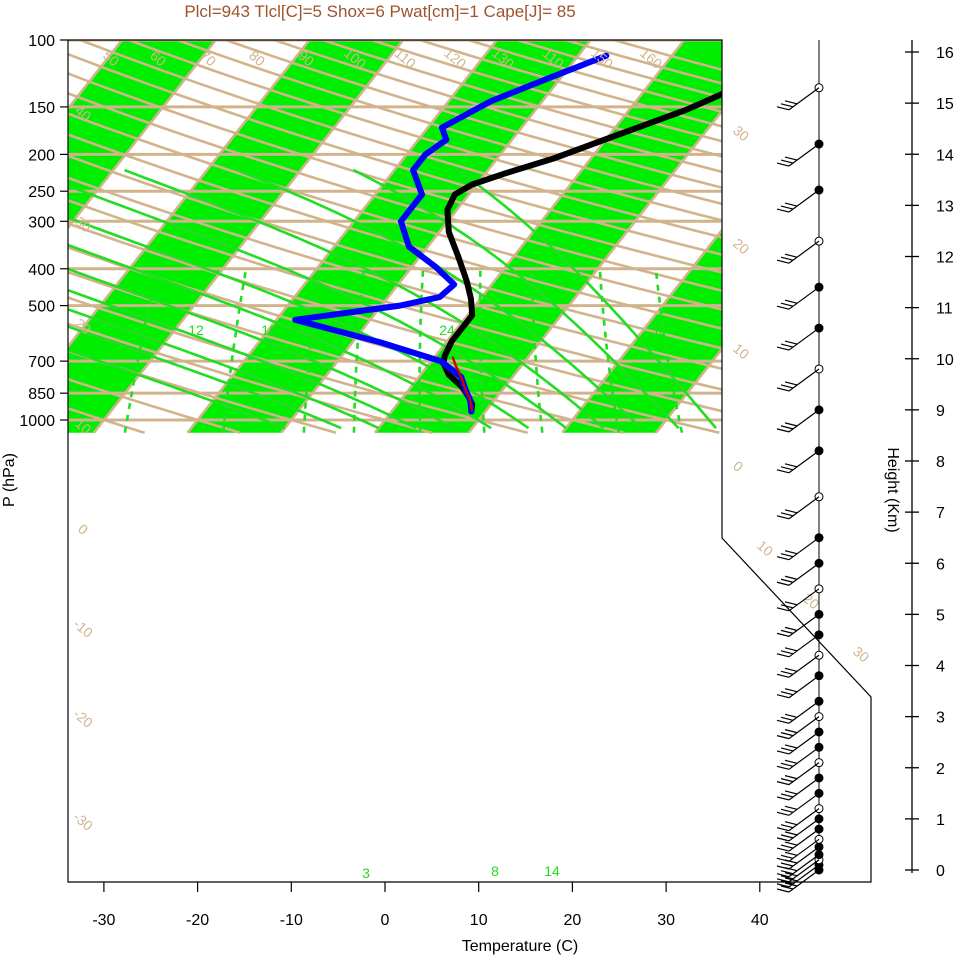  What do you see at coordinates (83, 718) in the screenshot?
I see `isotherm-label: -20` at bounding box center [83, 718].